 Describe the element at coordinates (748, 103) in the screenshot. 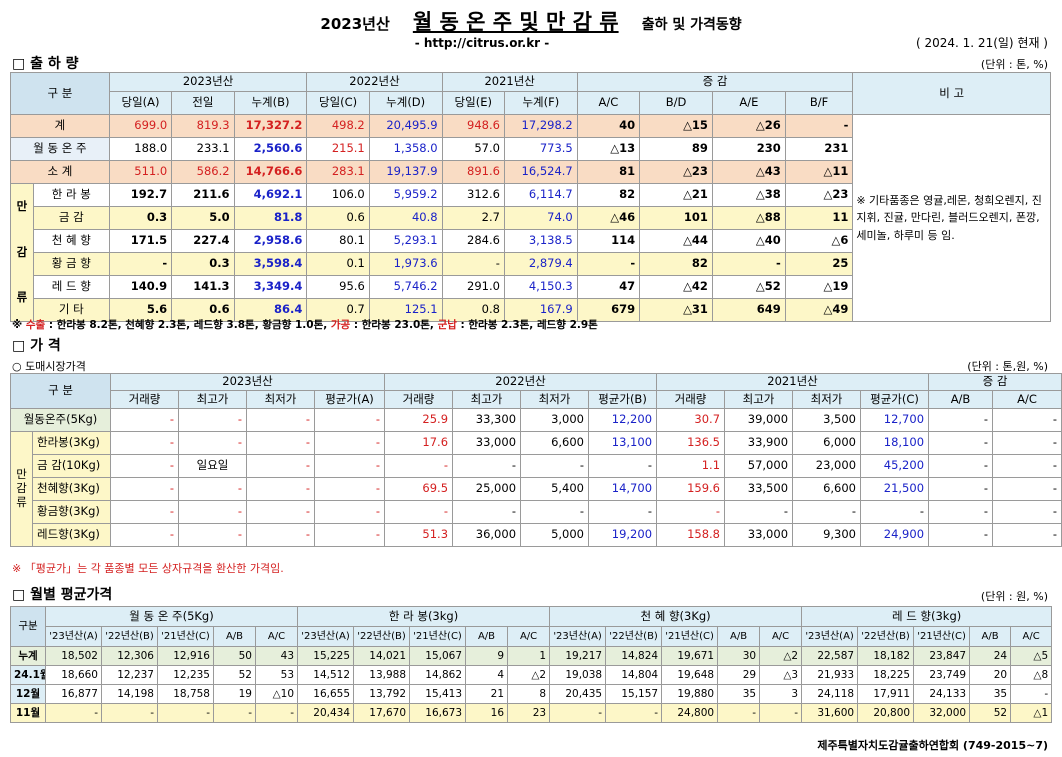

I see `shipment-subheader: A/E` at that location.